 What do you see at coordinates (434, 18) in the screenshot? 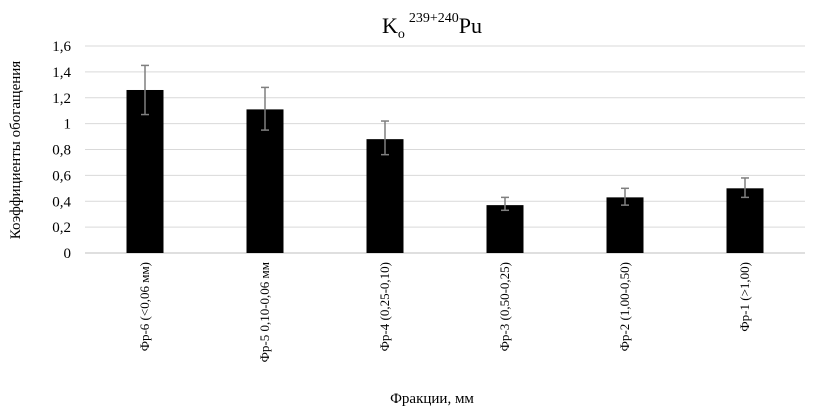
I see `chart-title-sup: 239+240` at bounding box center [434, 18].